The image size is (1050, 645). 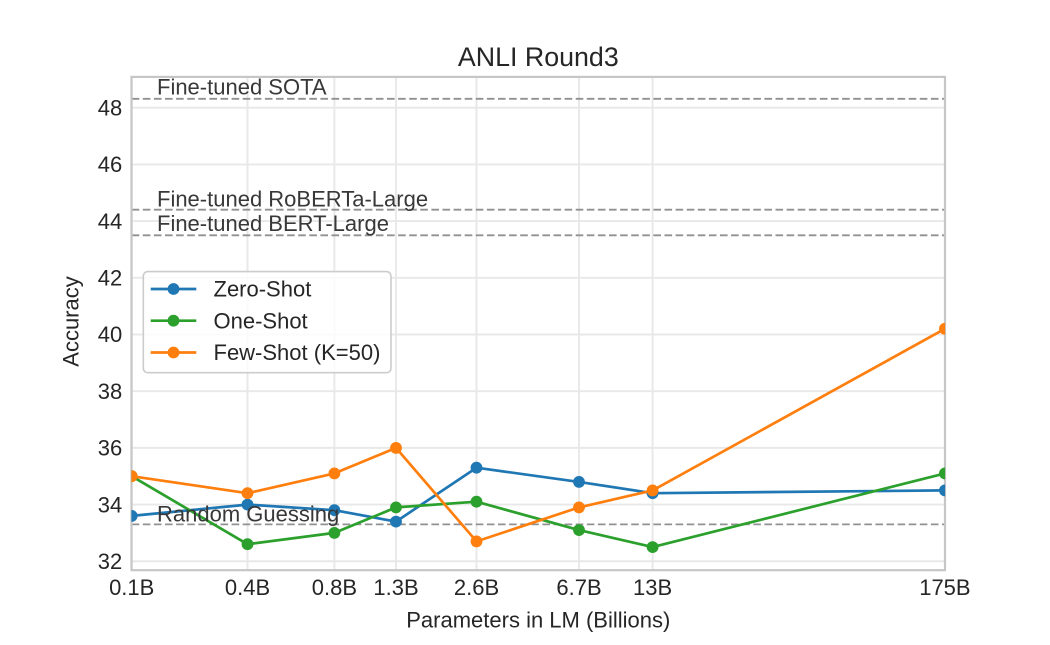 What do you see at coordinates (297, 352) in the screenshot?
I see `svg-text: Few-Shot (K=50)` at bounding box center [297, 352].